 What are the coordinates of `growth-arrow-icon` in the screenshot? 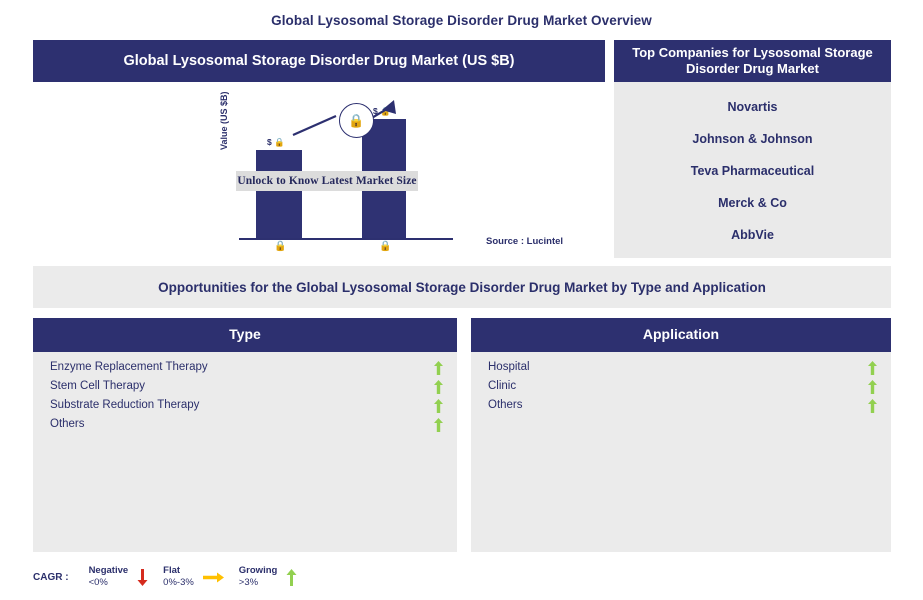 It's located at (344, 118).